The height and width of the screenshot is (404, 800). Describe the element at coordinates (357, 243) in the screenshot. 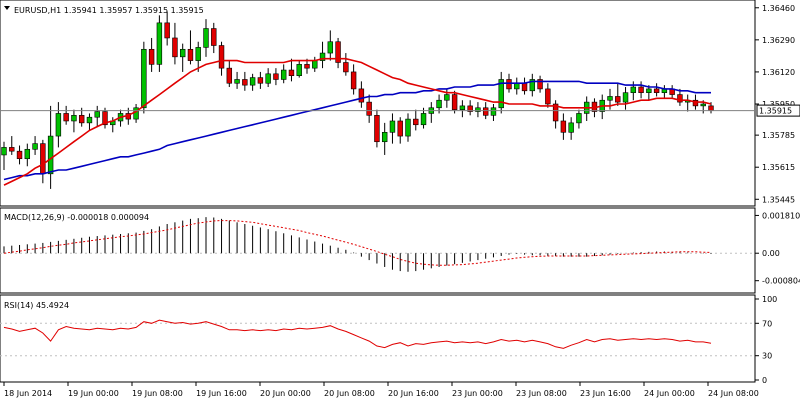

I see `macd-signal-line` at that location.